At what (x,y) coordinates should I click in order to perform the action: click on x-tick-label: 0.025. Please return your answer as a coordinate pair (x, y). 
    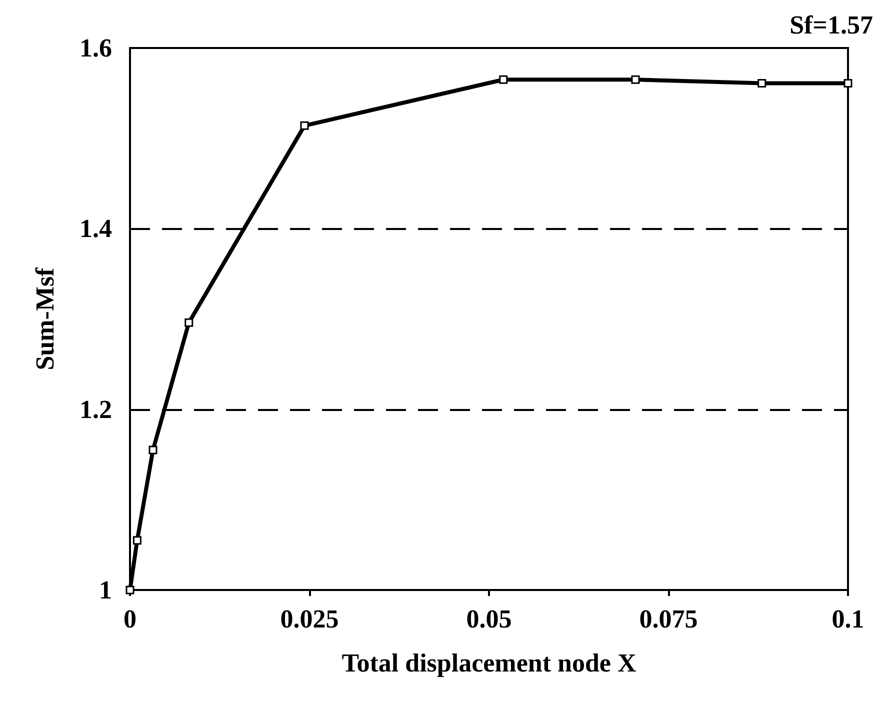
    Looking at the image, I should click on (309, 619).